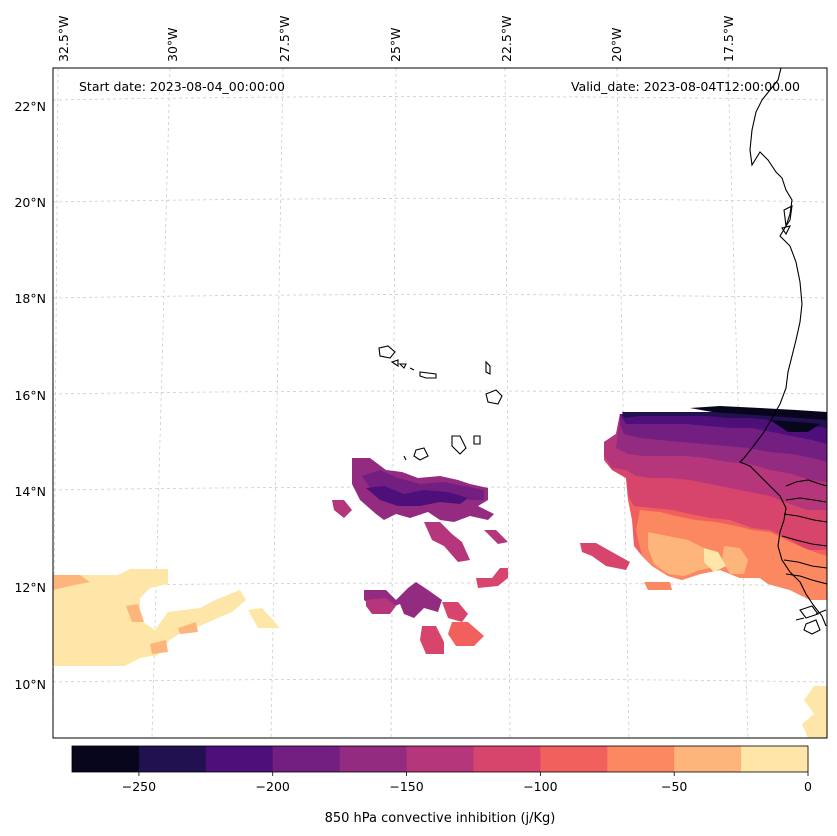 The height and width of the screenshot is (836, 837). I want to click on lon-label-22-5w: 22.5°W, so click(506, 39).